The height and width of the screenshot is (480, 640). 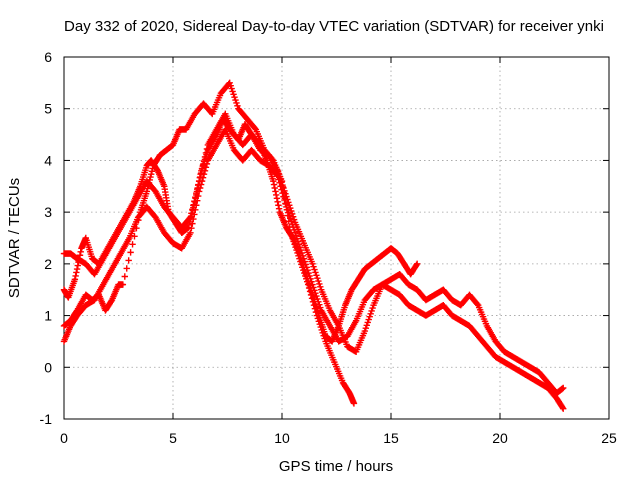 What do you see at coordinates (48, 109) in the screenshot?
I see `y-tick-label: 5` at bounding box center [48, 109].